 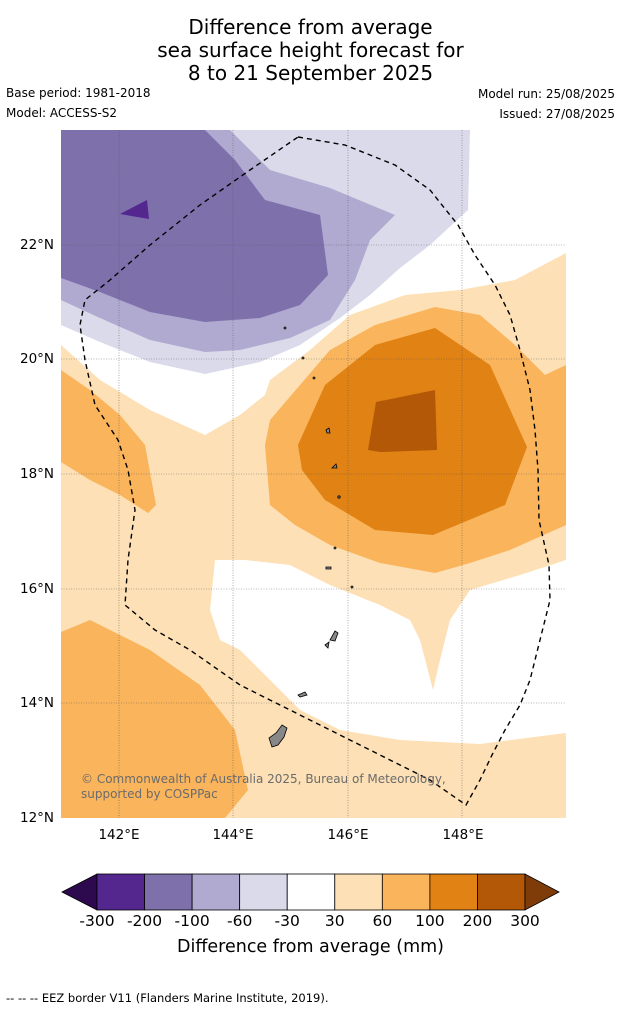 What do you see at coordinates (463, 835) in the screenshot?
I see `lon-label-148: 148°E` at bounding box center [463, 835].